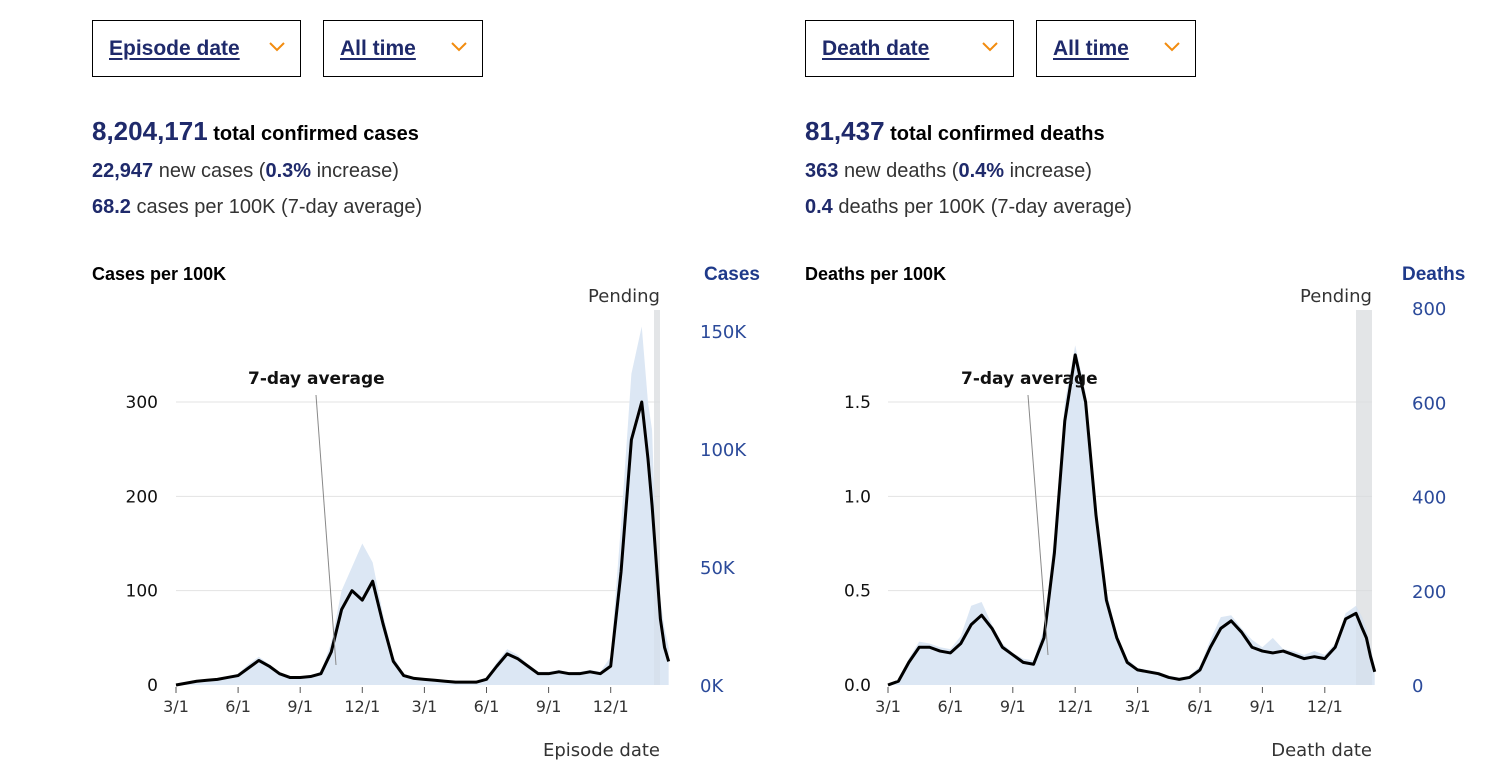 The image size is (1494, 772). What do you see at coordinates (1429, 498) in the screenshot?
I see `y-tick-label-right: 400` at bounding box center [1429, 498].